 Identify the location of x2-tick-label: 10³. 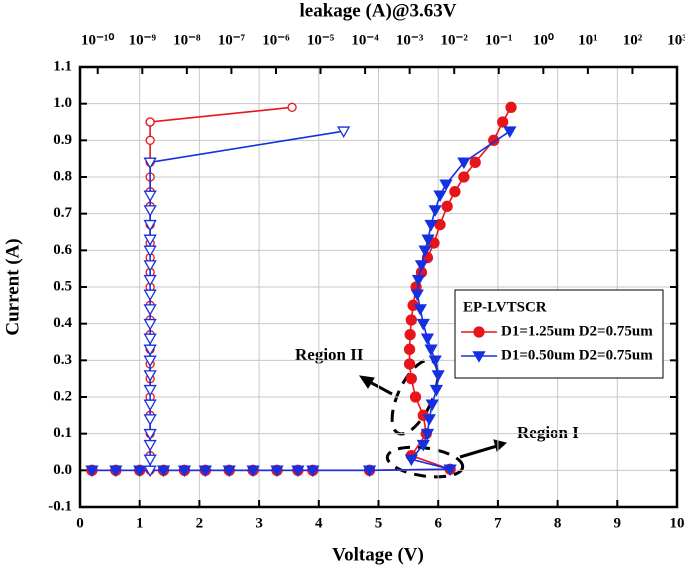
(676, 40).